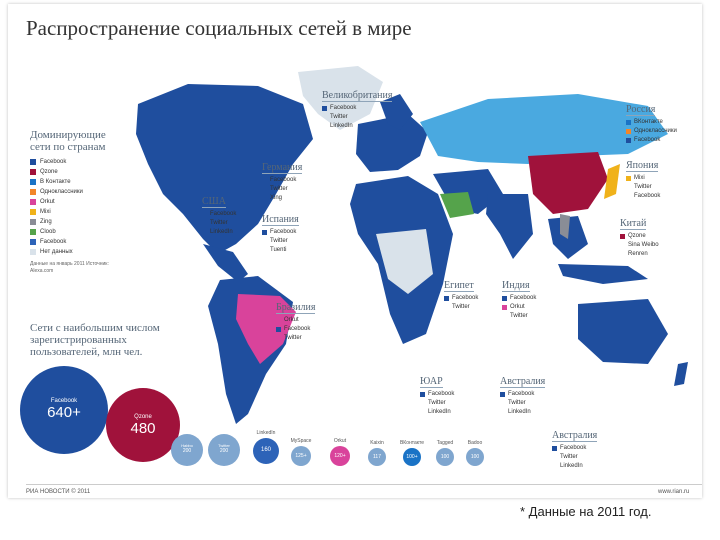 The width and height of the screenshot is (720, 540). Describe the element at coordinates (404, 261) in the screenshot. I see `map-africa-nodata` at that location.